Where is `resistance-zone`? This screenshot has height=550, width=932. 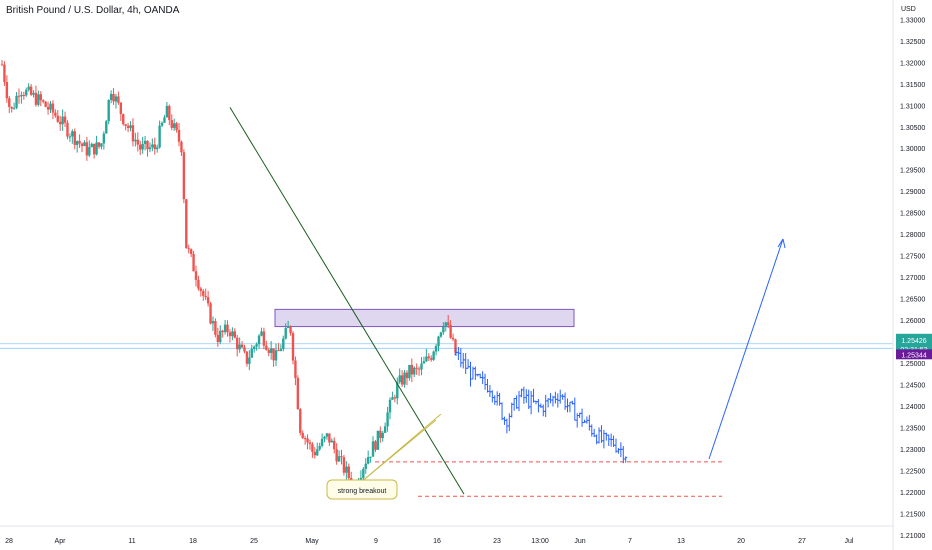
resistance-zone is located at coordinates (424, 318).